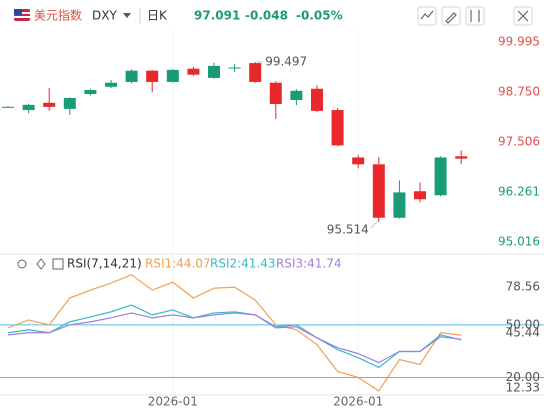 This screenshot has width=544, height=414. Describe the element at coordinates (266, 16) in the screenshot. I see `change: -0.048` at that location.